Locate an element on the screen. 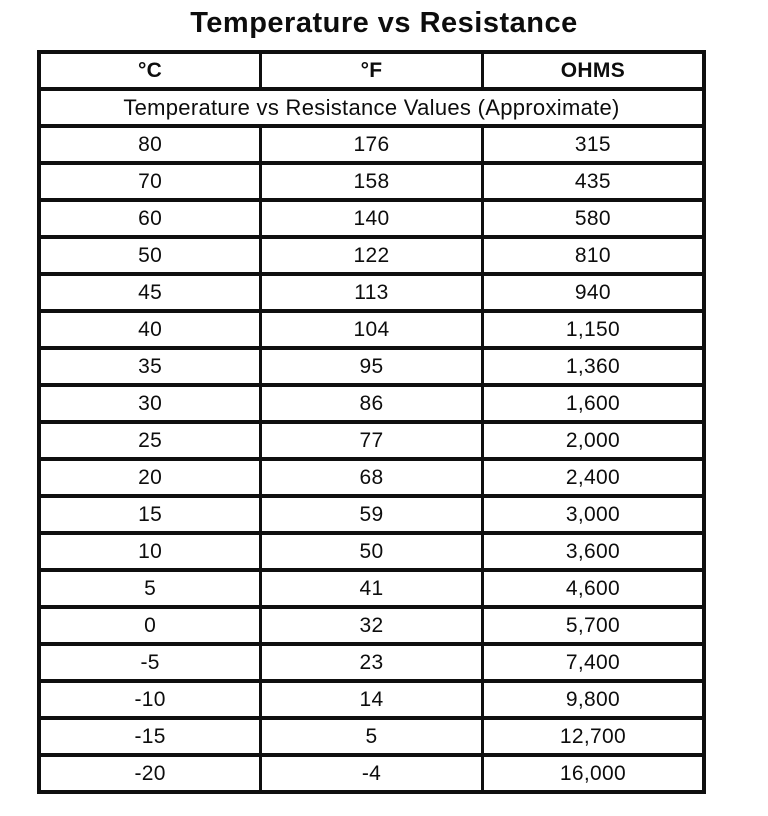  column-header-fahrenheit: °F is located at coordinates (371, 70).